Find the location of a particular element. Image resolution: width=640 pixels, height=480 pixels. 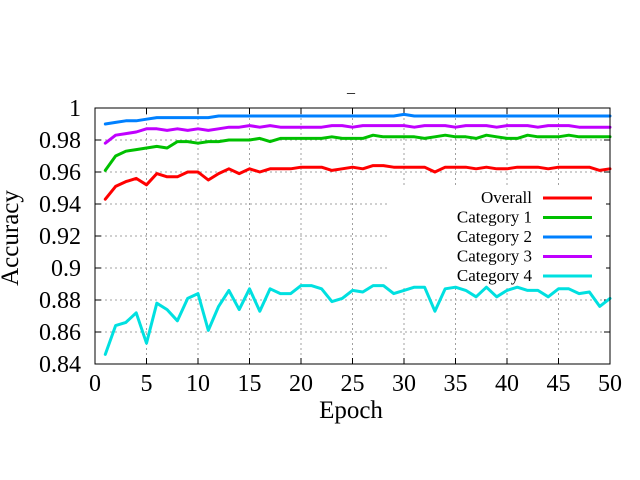

chart-title: _ is located at coordinates (351, 87).